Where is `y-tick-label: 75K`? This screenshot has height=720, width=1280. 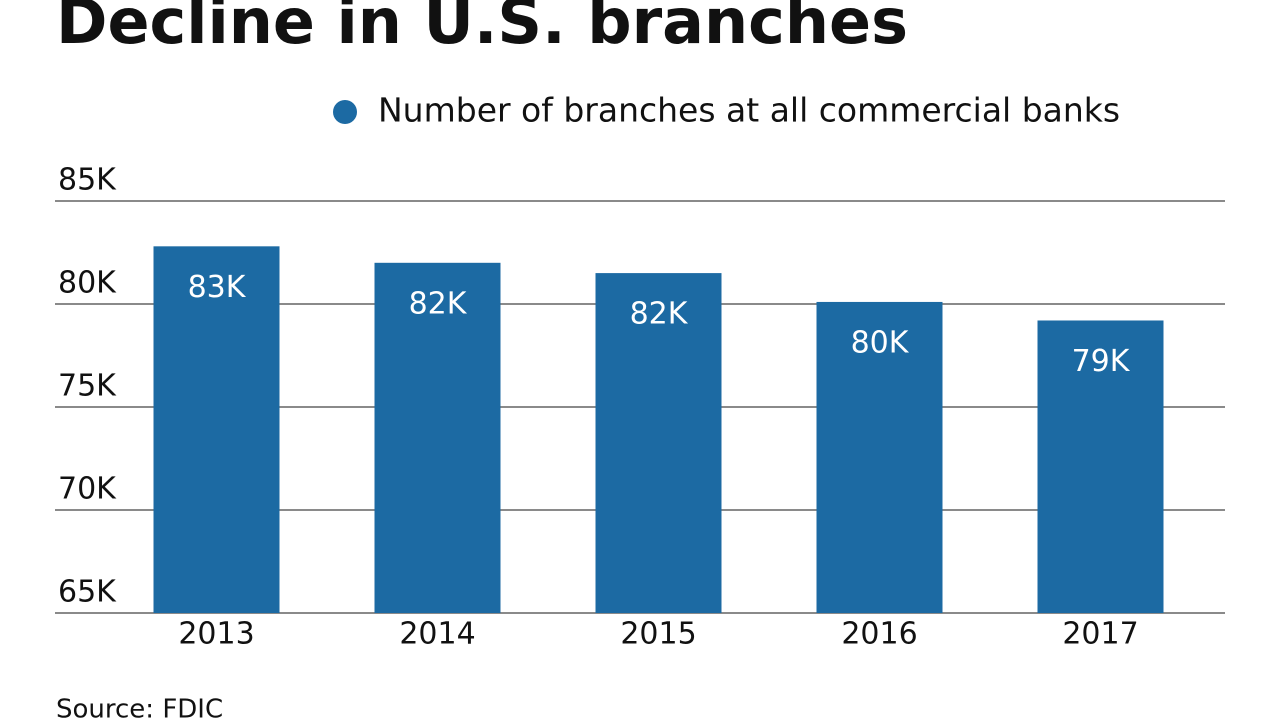
y-tick-label: 75K is located at coordinates (87, 386).